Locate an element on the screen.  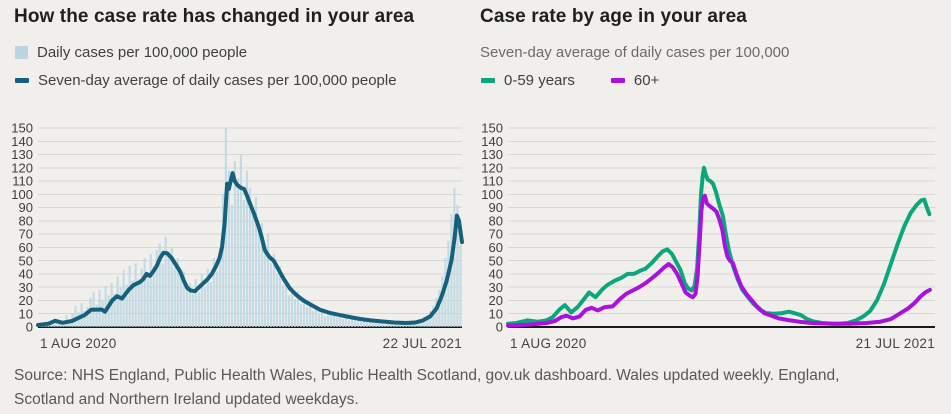
x-axis-end-label: 22 JUL 2021 is located at coordinates (422, 343).